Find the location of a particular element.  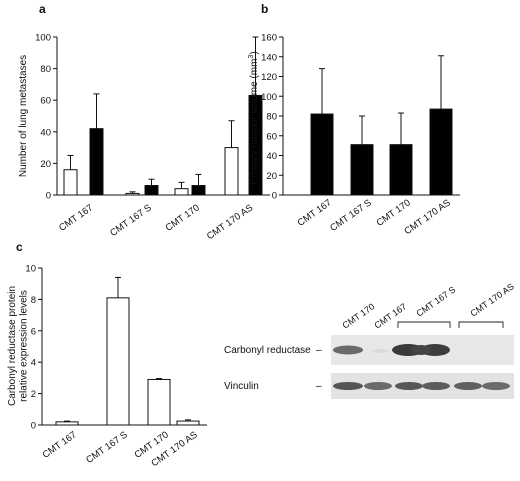

y-axis-label: Primary tumour volume (mm3) is located at coordinates (254, 117).